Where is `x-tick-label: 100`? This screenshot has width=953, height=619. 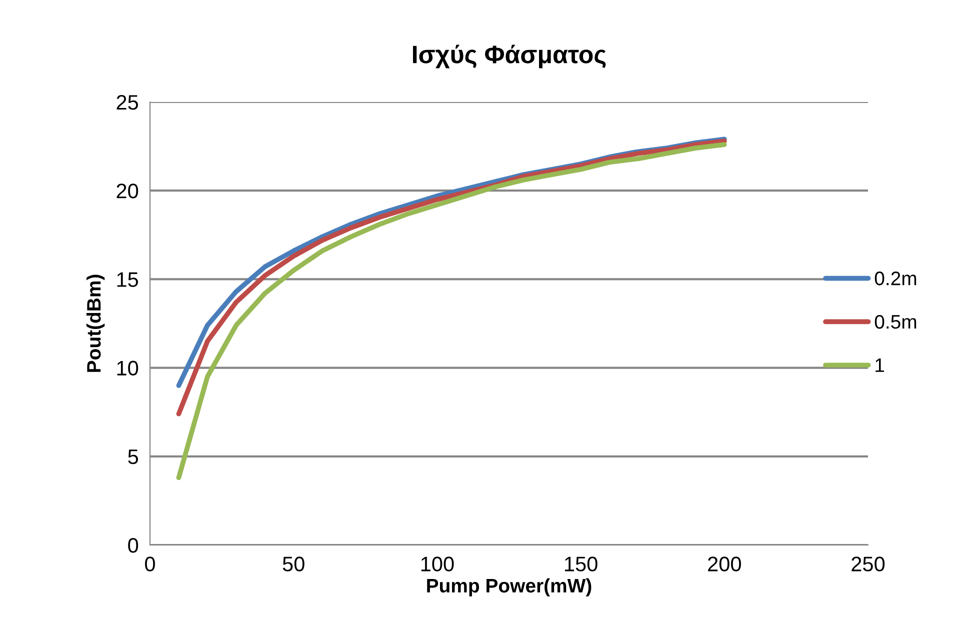
x-tick-label: 100 is located at coordinates (437, 564).